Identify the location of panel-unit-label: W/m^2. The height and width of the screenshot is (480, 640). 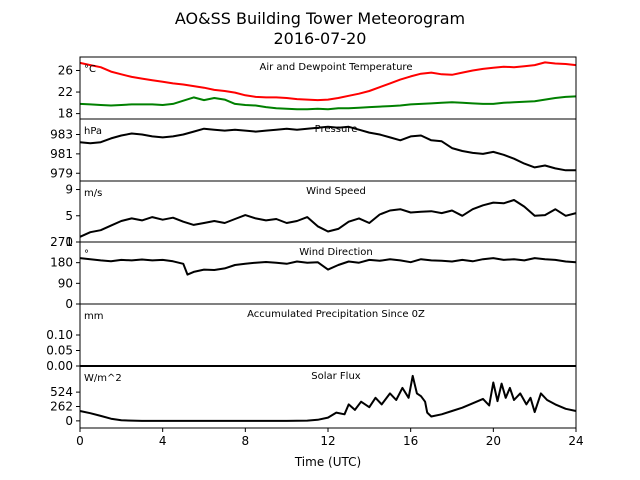
(103, 378).